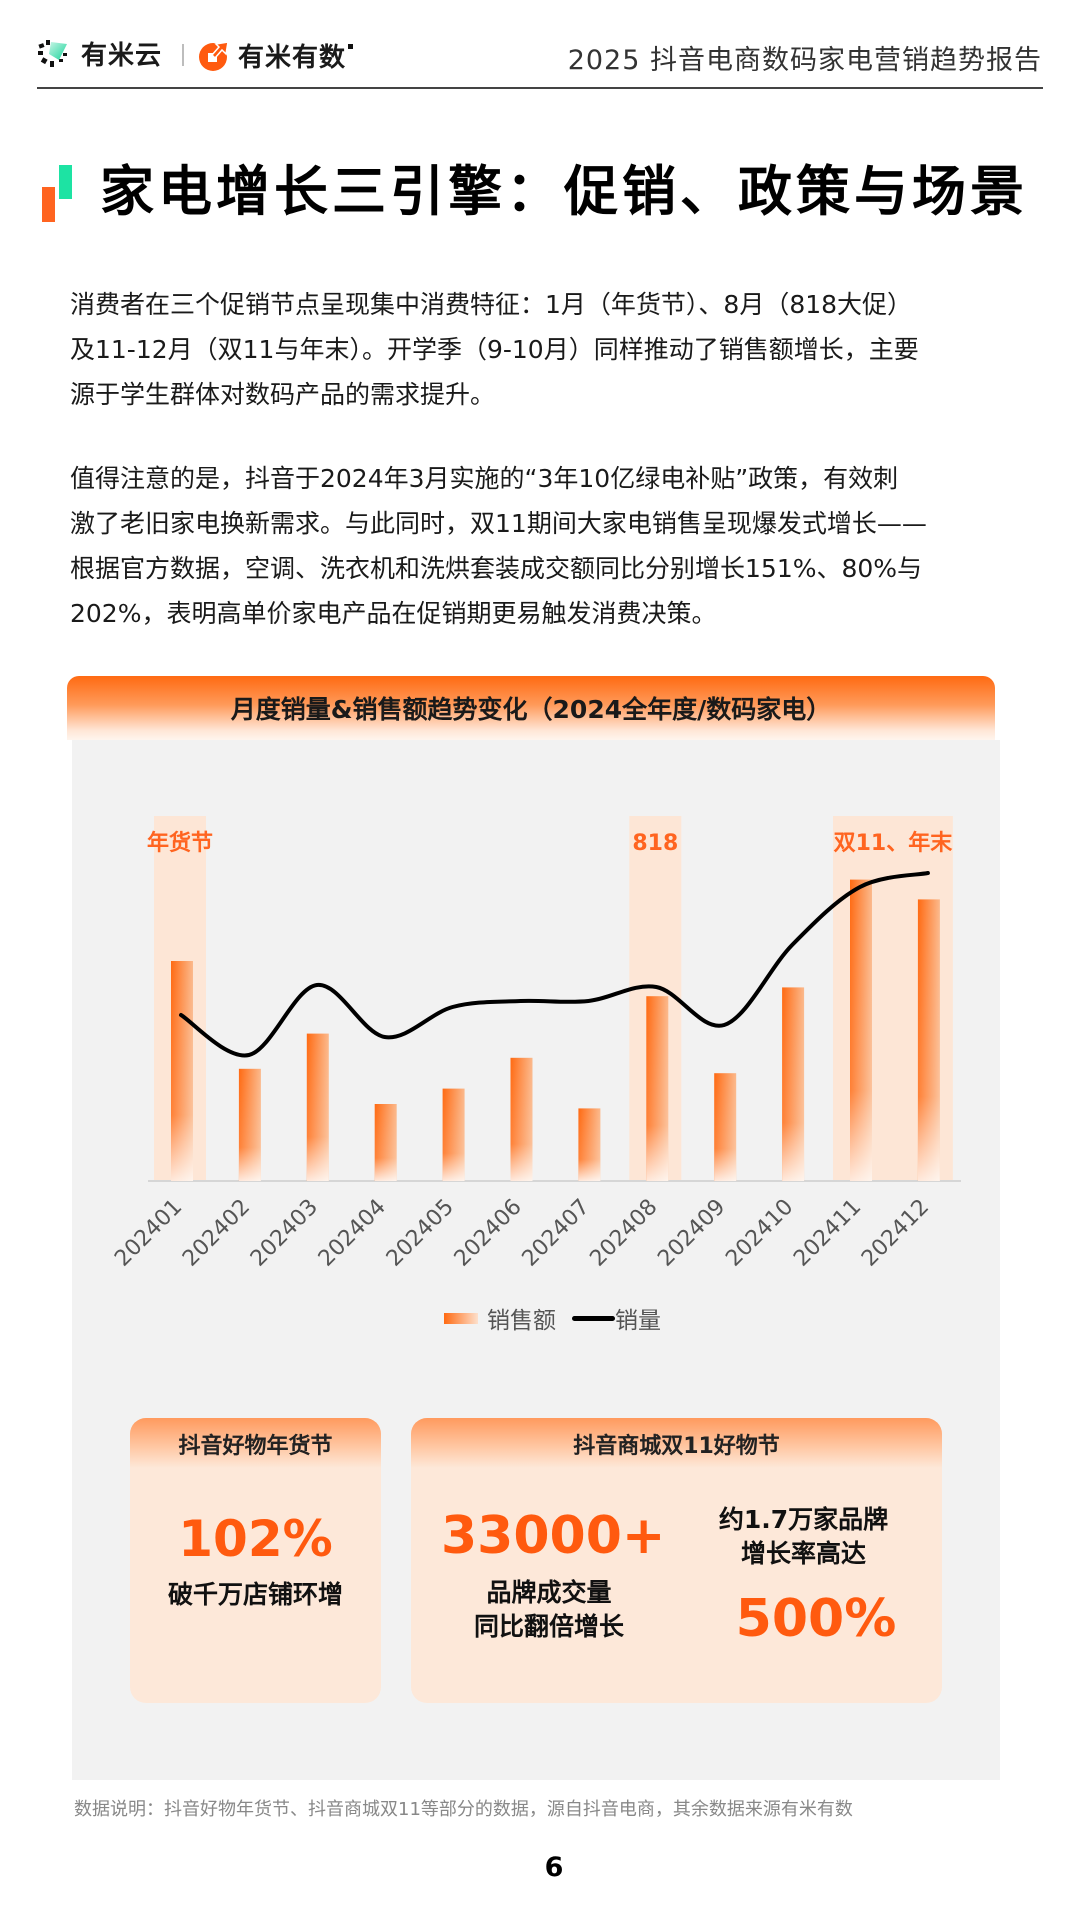  Describe the element at coordinates (593, 1318) in the screenshot. I see `legend-line-swatch` at that location.